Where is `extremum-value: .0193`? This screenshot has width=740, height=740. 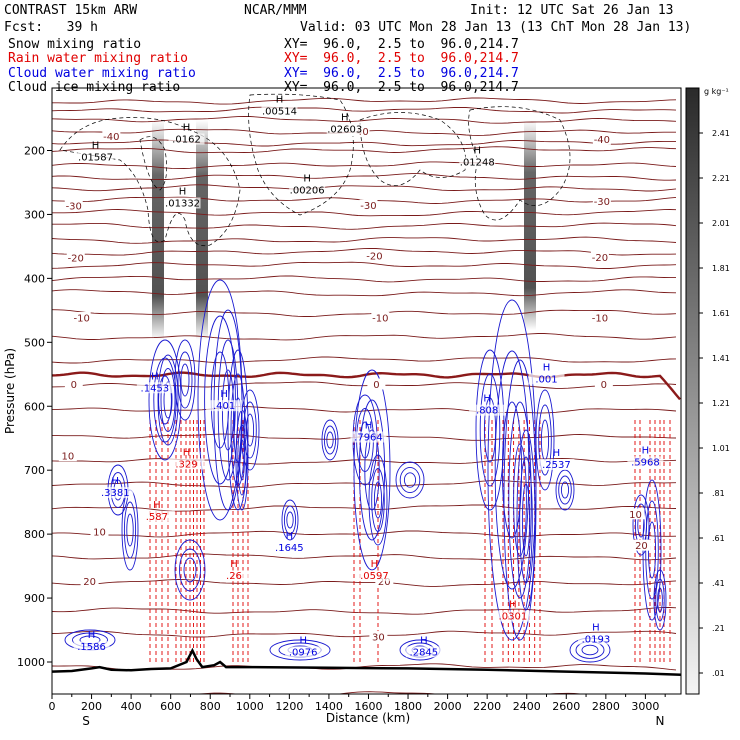
extremum-value: .0193 is located at coordinates (596, 640).